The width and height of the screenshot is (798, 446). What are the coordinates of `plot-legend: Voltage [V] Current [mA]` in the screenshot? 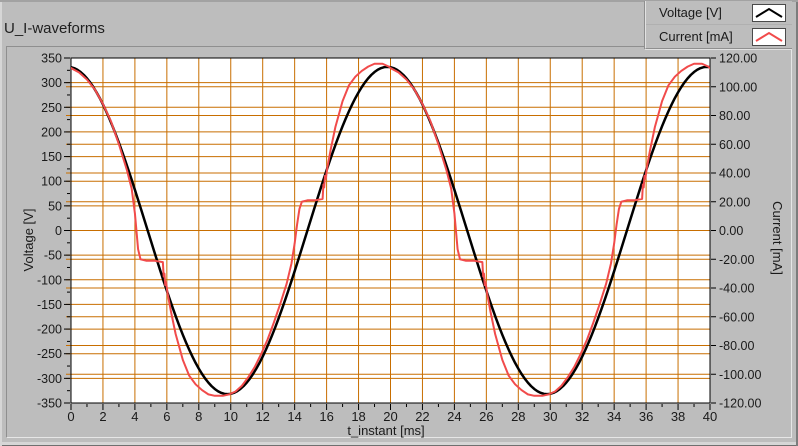 It's located at (718, 25).